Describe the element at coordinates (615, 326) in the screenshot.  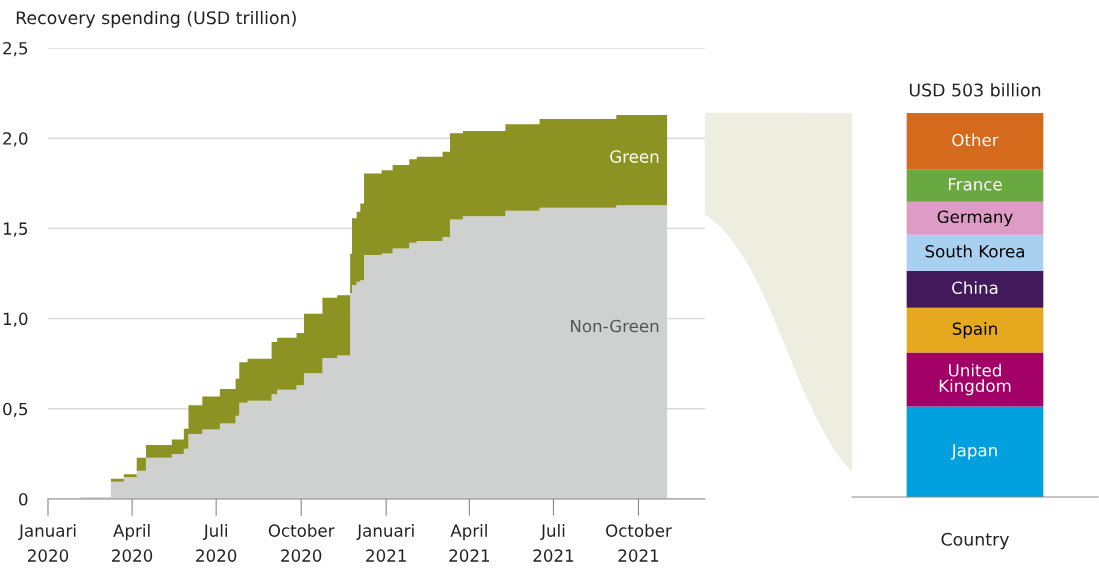
I see `series-label: Non-Green` at that location.